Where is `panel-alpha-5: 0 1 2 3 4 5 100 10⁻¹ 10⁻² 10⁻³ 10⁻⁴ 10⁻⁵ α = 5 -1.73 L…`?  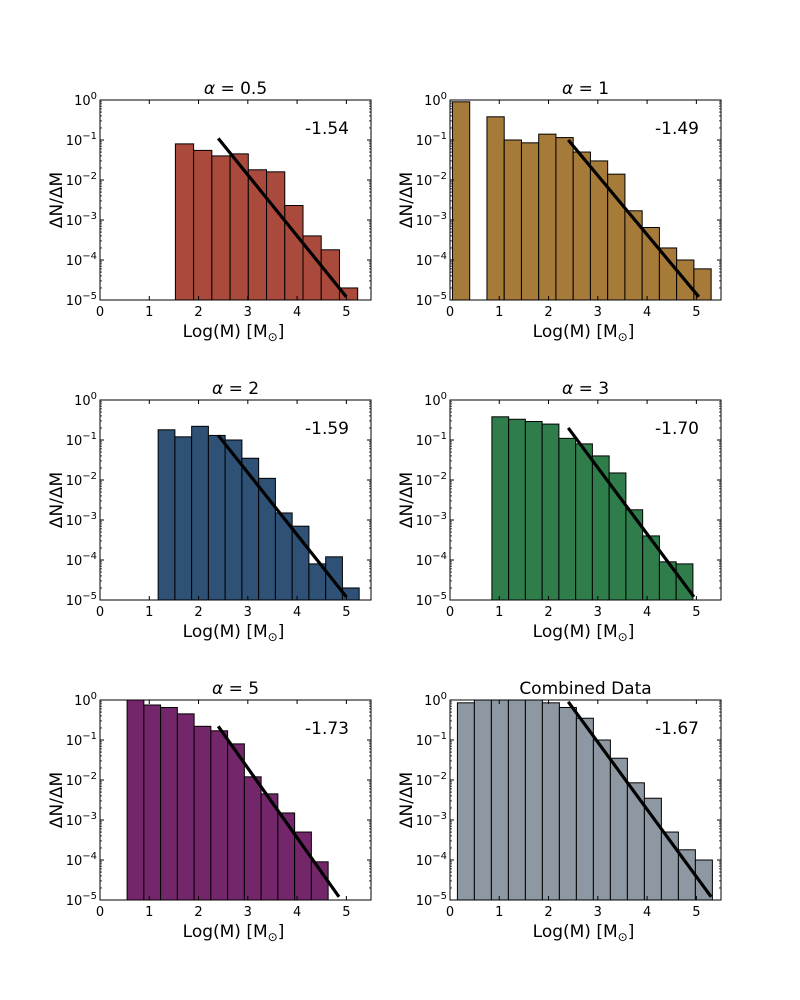 panel-alpha-5: 0 1 2 3 4 5 100 10⁻¹ 10⁻² 10⁻³ 10⁻⁴ 10⁻⁵ α = 5 -1.73 L… is located at coordinates (209, 811).